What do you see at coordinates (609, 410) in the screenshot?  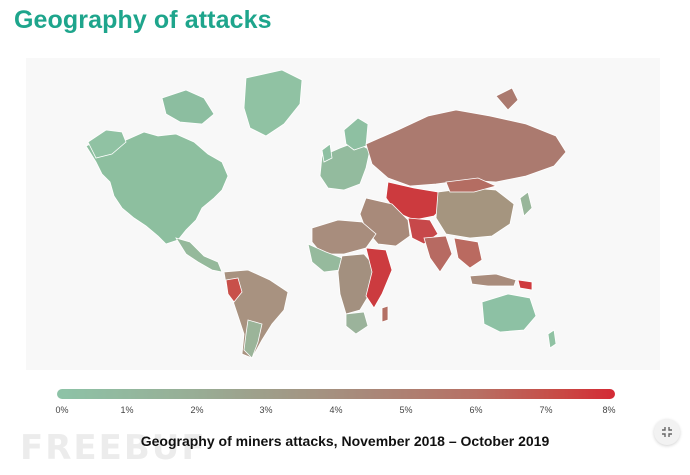 I see `legend-tick: 8%` at bounding box center [609, 410].